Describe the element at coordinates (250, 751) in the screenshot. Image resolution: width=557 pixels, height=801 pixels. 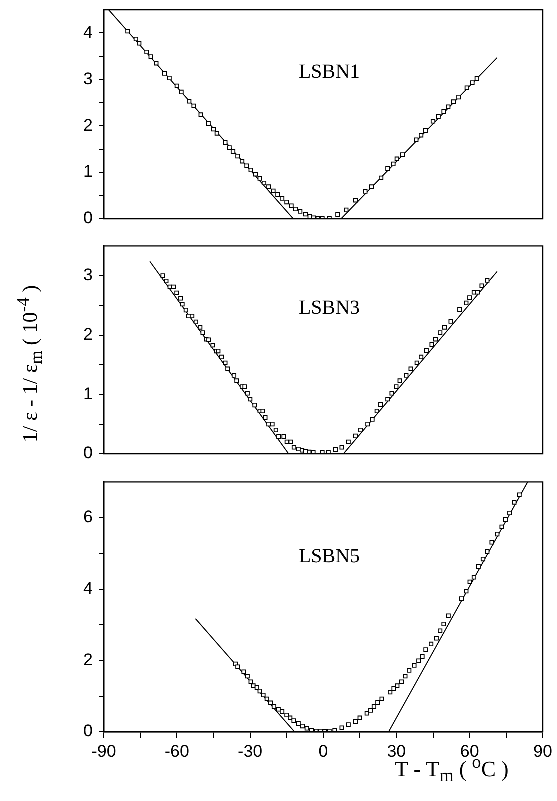
I see `x-tick-label: -30` at that location.